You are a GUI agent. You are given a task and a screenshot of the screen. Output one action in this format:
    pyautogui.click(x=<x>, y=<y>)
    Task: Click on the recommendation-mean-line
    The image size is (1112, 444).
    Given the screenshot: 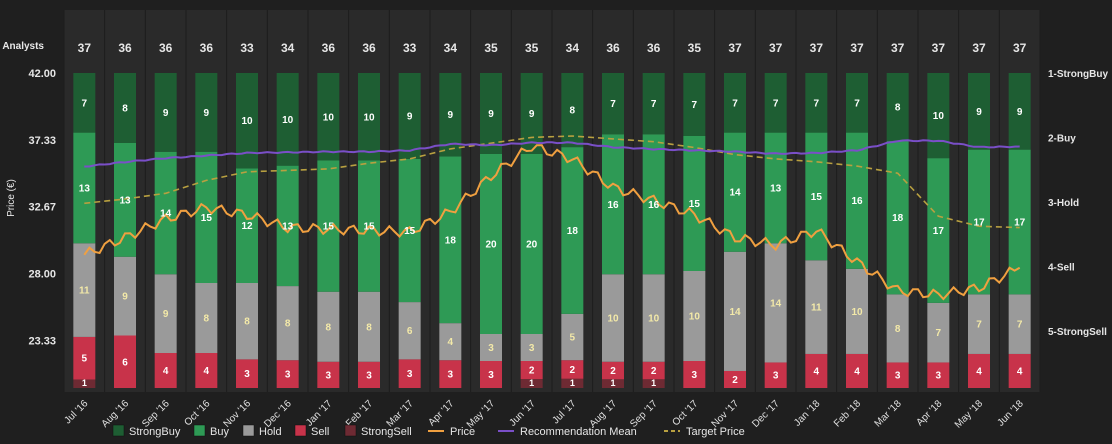 What is the action you would take?
    pyautogui.click(x=552, y=153)
    